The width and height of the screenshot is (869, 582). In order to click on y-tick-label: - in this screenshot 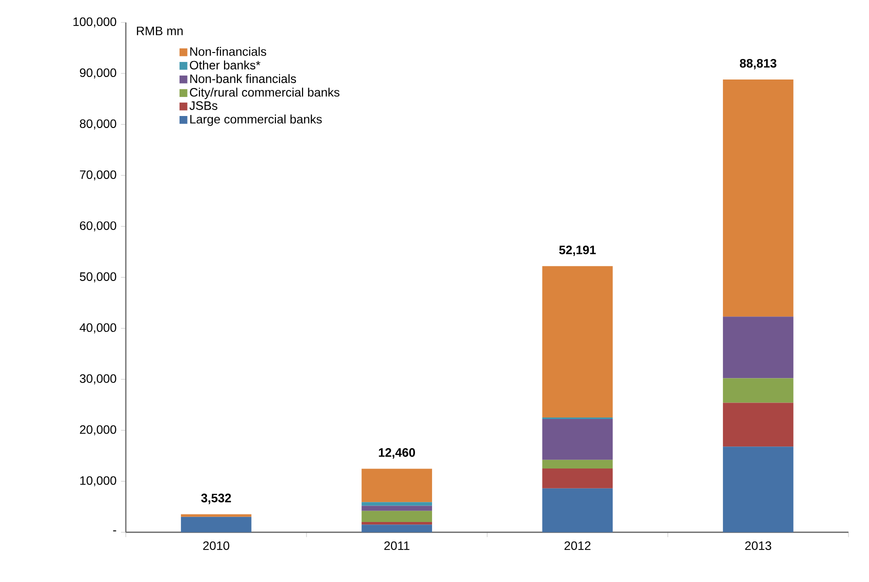, I will do `click(114, 531)`.